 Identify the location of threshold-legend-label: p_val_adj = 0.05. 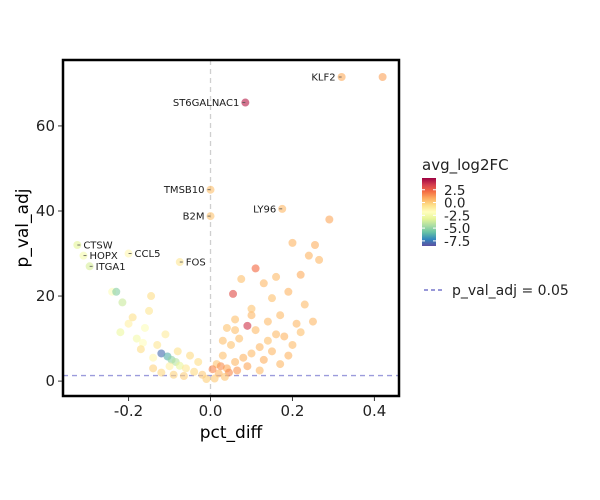
(510, 291).